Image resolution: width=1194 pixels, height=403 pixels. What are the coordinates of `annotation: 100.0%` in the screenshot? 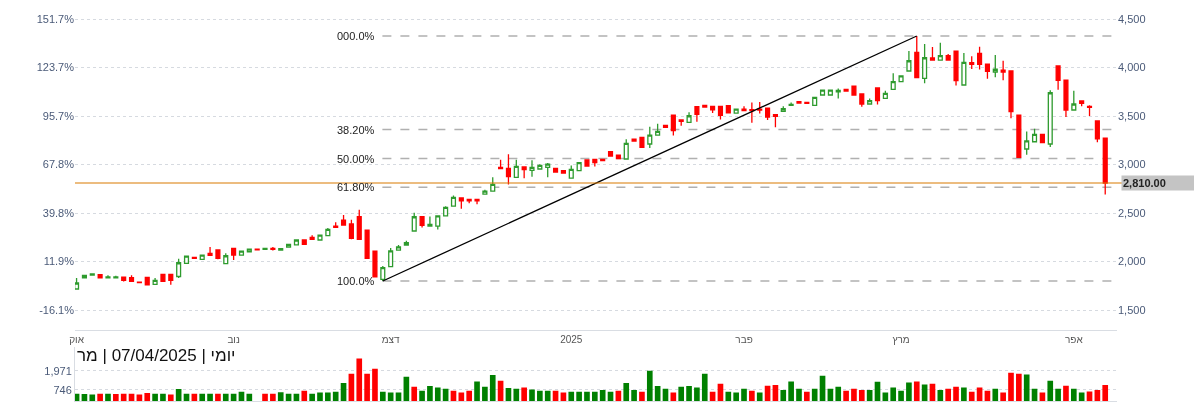 It's located at (356, 281).